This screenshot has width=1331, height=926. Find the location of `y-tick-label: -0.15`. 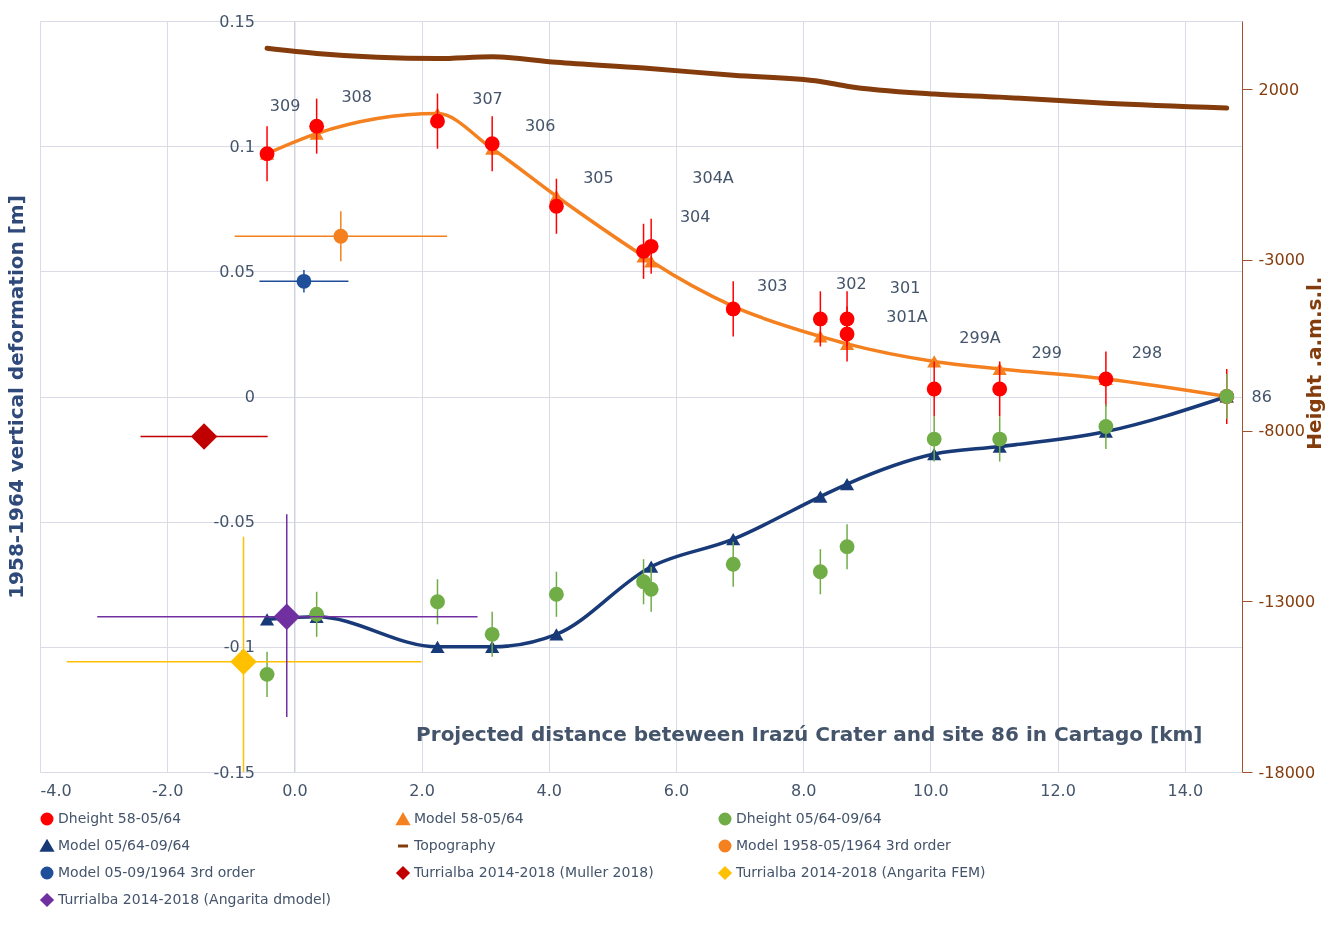

y-tick-label: -0.15 is located at coordinates (234, 772).